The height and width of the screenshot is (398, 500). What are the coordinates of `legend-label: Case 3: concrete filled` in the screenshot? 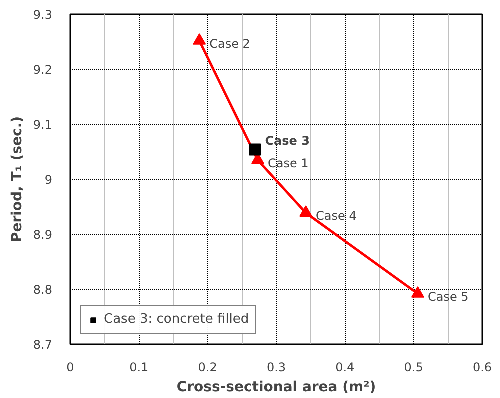 It's located at (177, 319).